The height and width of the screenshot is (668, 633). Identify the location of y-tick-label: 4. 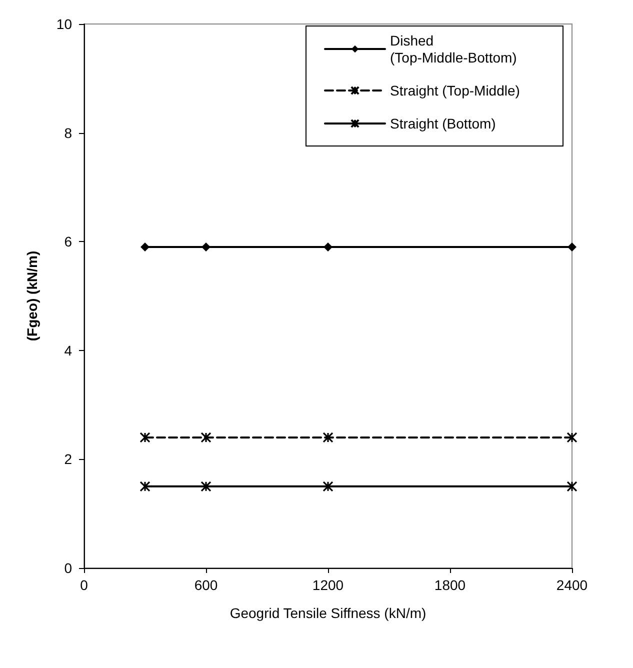
(68, 350).